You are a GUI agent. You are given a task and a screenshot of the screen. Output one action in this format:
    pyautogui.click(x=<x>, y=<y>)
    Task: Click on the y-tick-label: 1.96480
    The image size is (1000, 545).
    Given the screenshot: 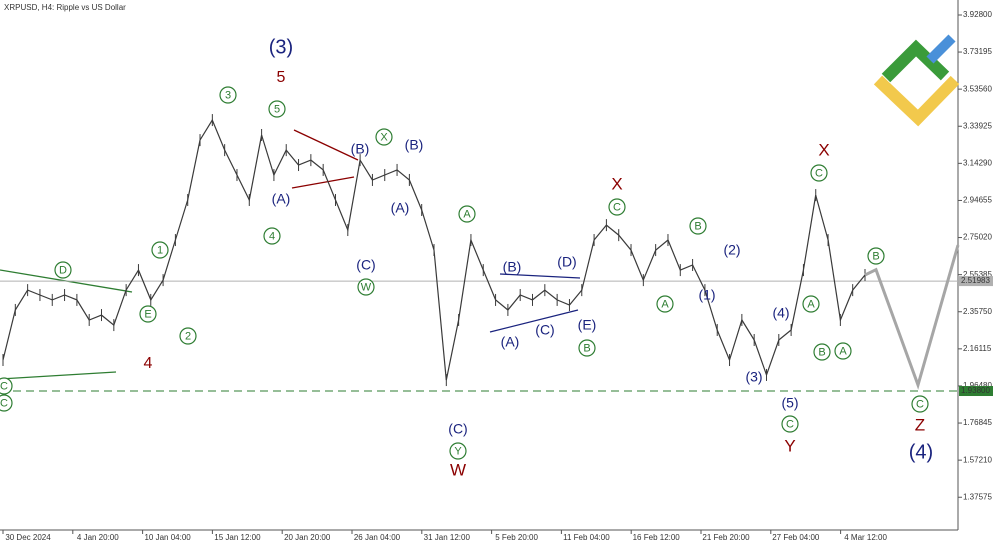 What is the action you would take?
    pyautogui.click(x=977, y=385)
    